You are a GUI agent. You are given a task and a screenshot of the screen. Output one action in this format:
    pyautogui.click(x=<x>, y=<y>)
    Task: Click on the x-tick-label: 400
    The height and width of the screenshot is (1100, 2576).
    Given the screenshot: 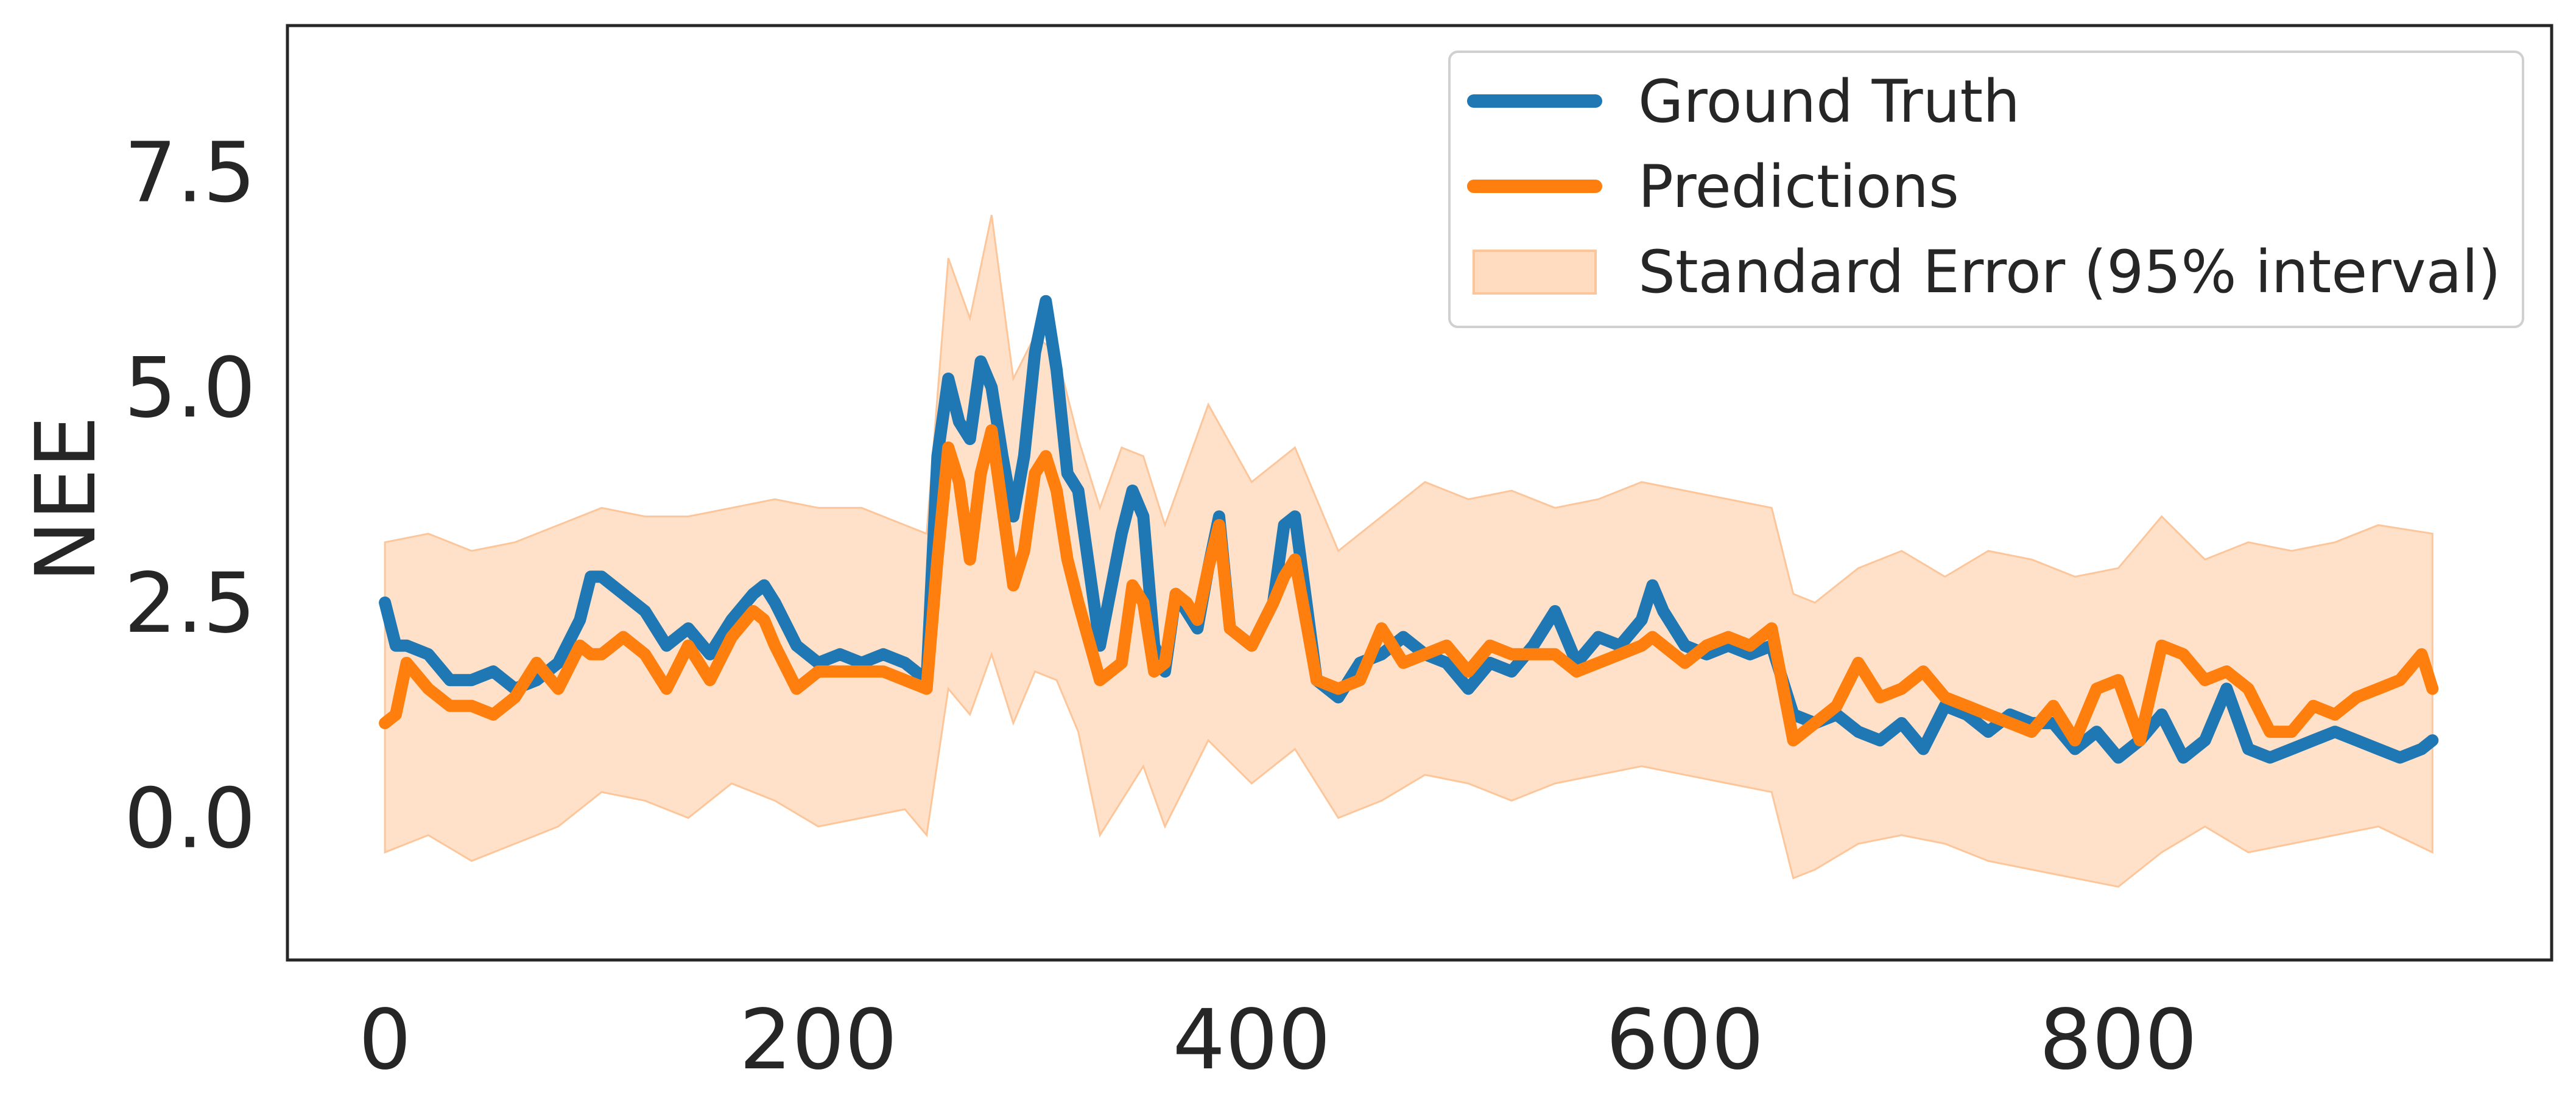 What is the action you would take?
    pyautogui.click(x=1252, y=1040)
    